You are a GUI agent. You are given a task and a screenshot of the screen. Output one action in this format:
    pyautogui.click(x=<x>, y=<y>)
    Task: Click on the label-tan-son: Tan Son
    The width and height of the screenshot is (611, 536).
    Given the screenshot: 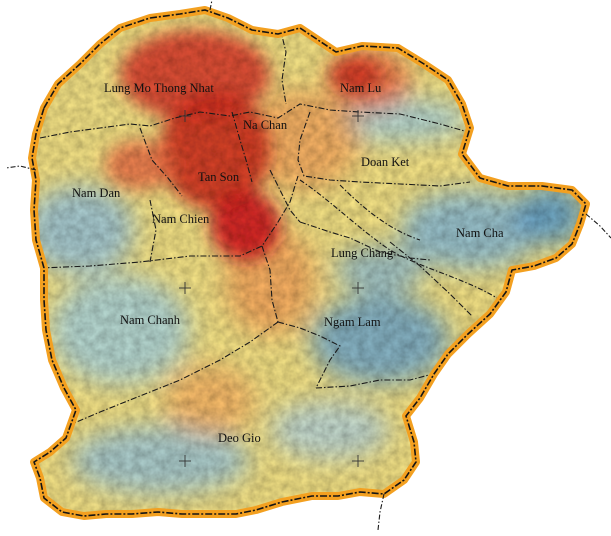 What is the action you would take?
    pyautogui.click(x=219, y=177)
    